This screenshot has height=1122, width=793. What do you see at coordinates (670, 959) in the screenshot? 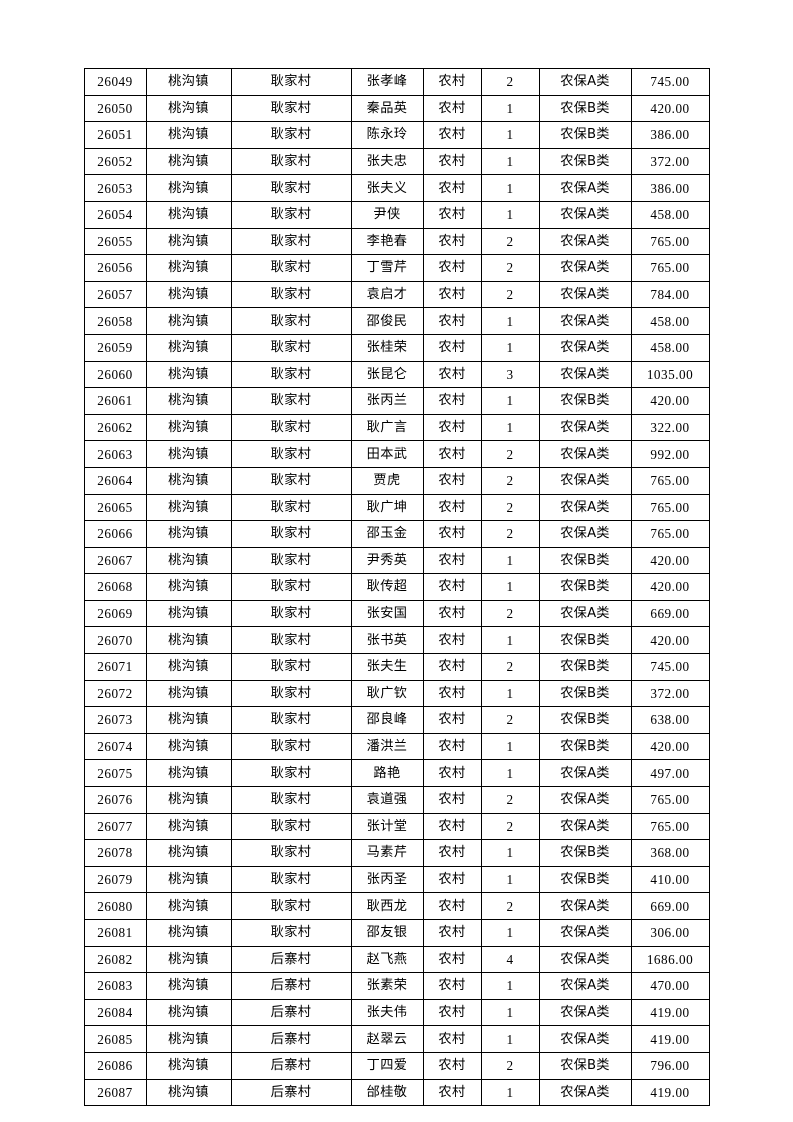
I see `cell-amount: 1686.00` at bounding box center [670, 959].